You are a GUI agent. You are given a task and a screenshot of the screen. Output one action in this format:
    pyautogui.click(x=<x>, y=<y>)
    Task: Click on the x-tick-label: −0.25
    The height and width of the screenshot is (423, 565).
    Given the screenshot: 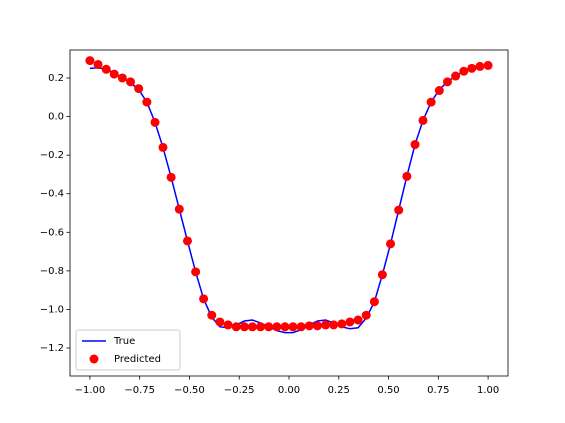 What is the action you would take?
    pyautogui.click(x=239, y=390)
    